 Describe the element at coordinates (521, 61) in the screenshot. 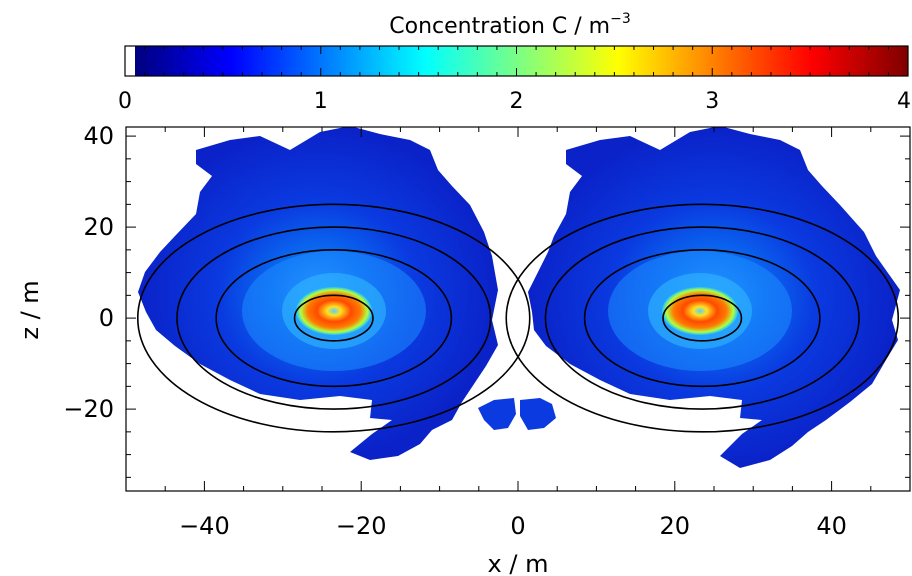

I see `colorbar` at that location.